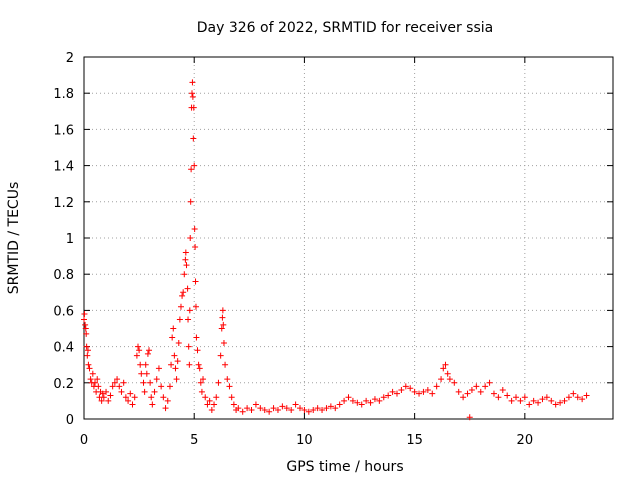 This screenshot has width=640, height=480. What do you see at coordinates (14, 238) in the screenshot?
I see `y-axis-label: SRMTID / TECUs` at bounding box center [14, 238].